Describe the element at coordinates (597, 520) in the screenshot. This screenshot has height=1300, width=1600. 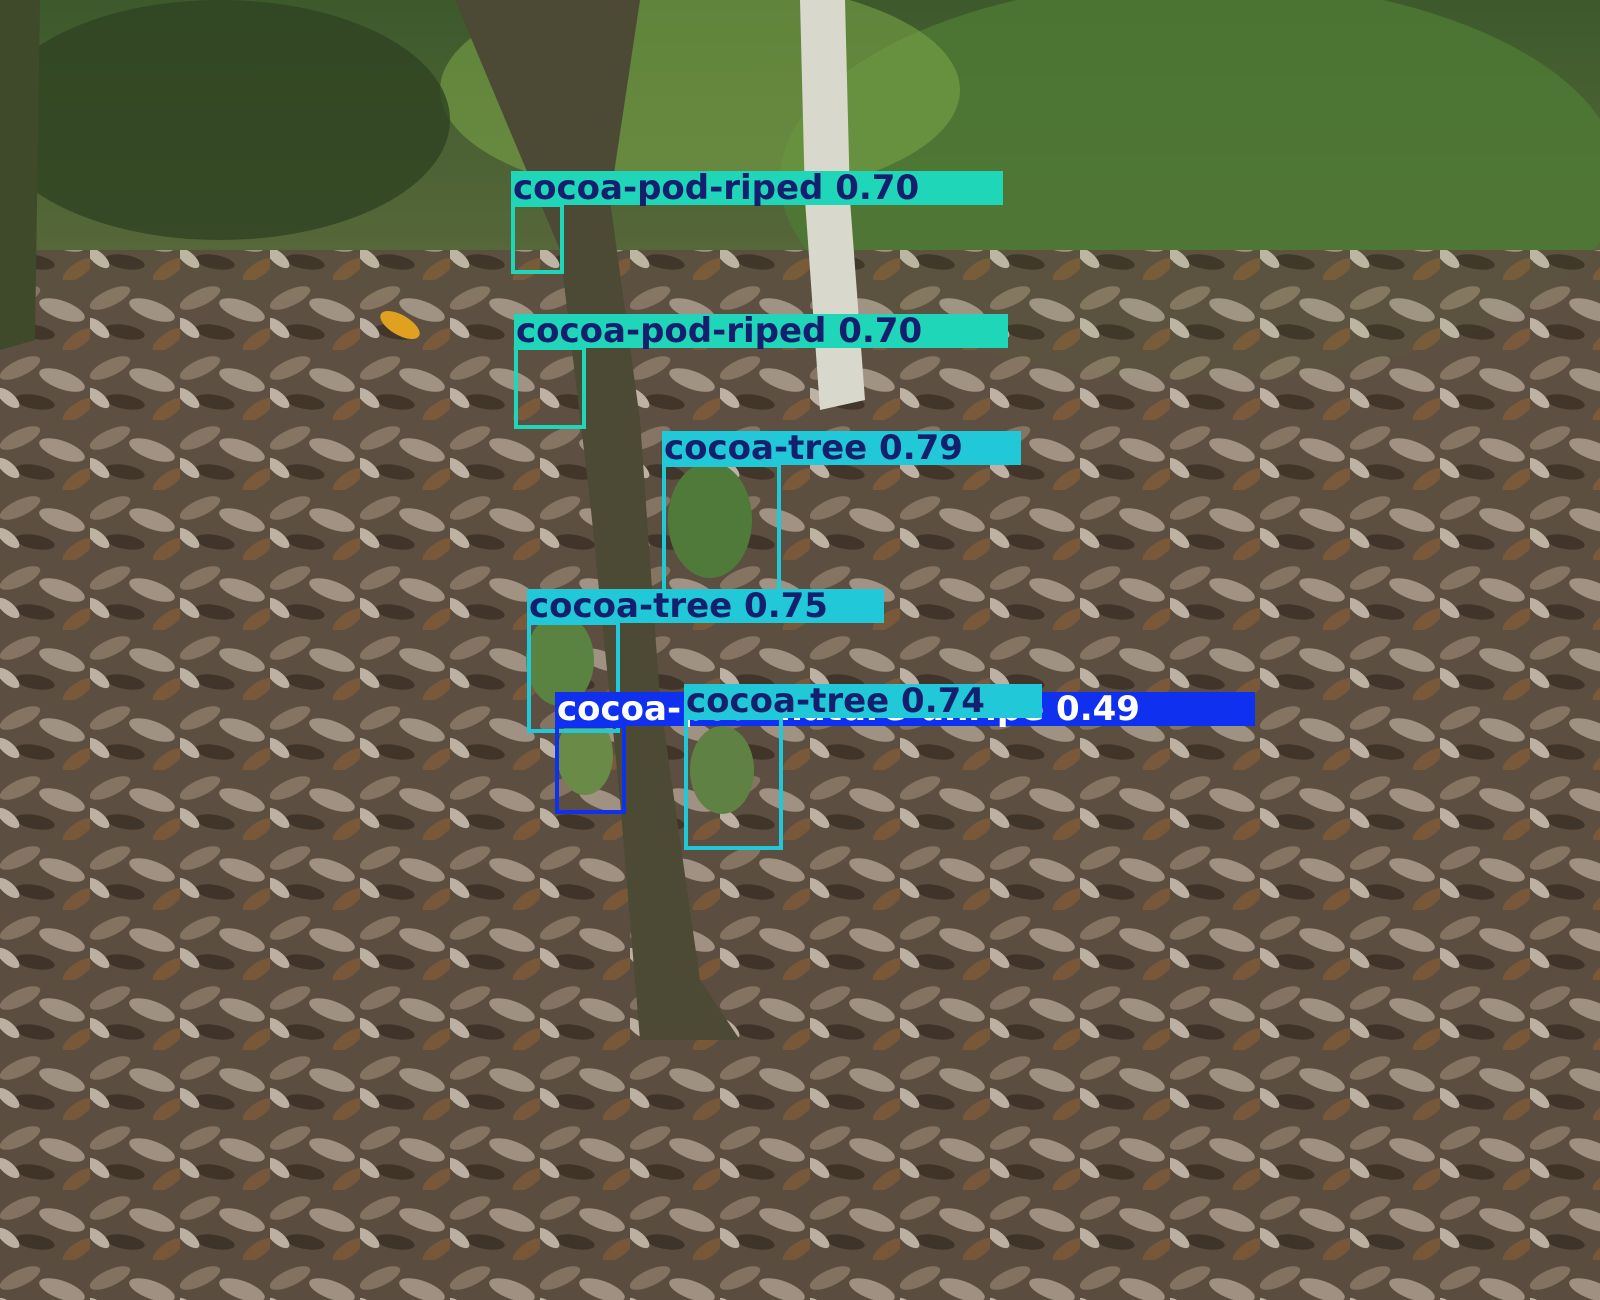
I see `cocoa-trunk` at that location.